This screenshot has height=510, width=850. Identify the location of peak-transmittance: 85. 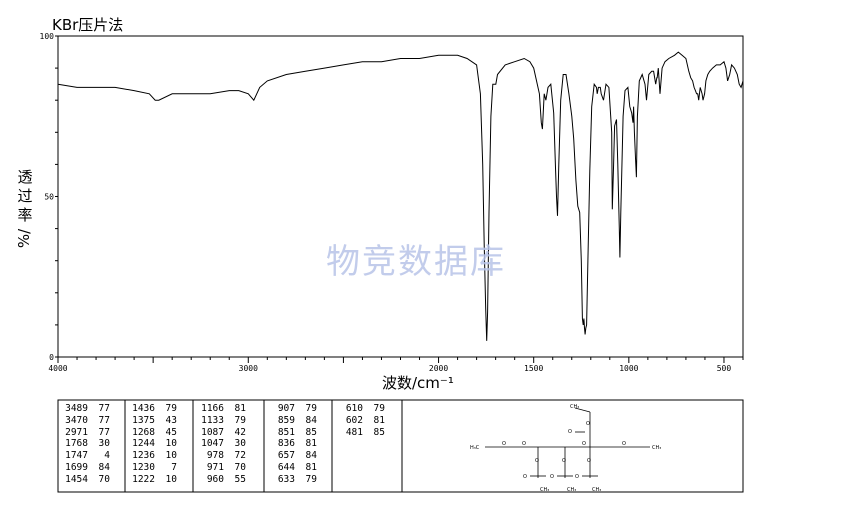
(379, 432).